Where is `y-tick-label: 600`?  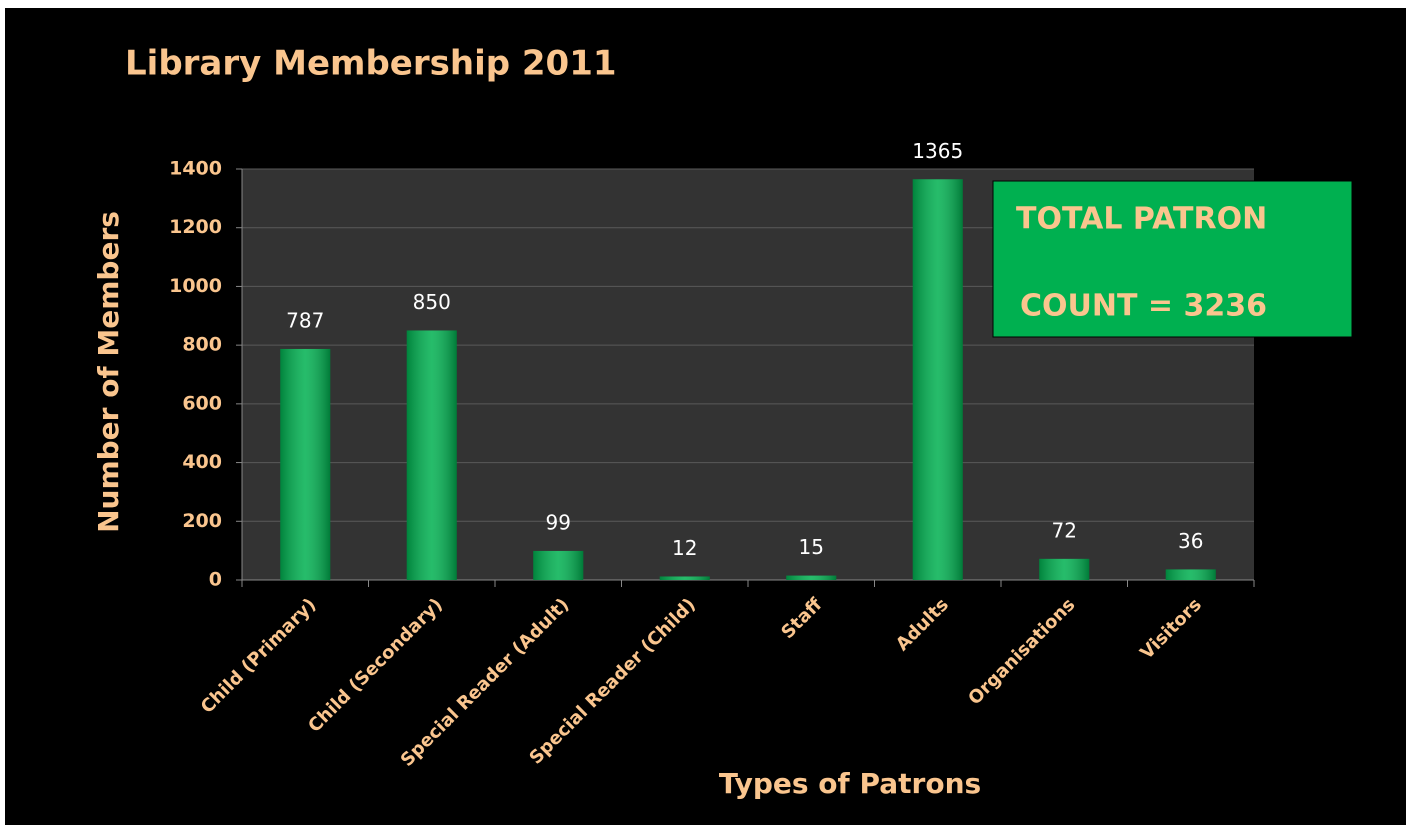 y-tick-label: 600 is located at coordinates (202, 403).